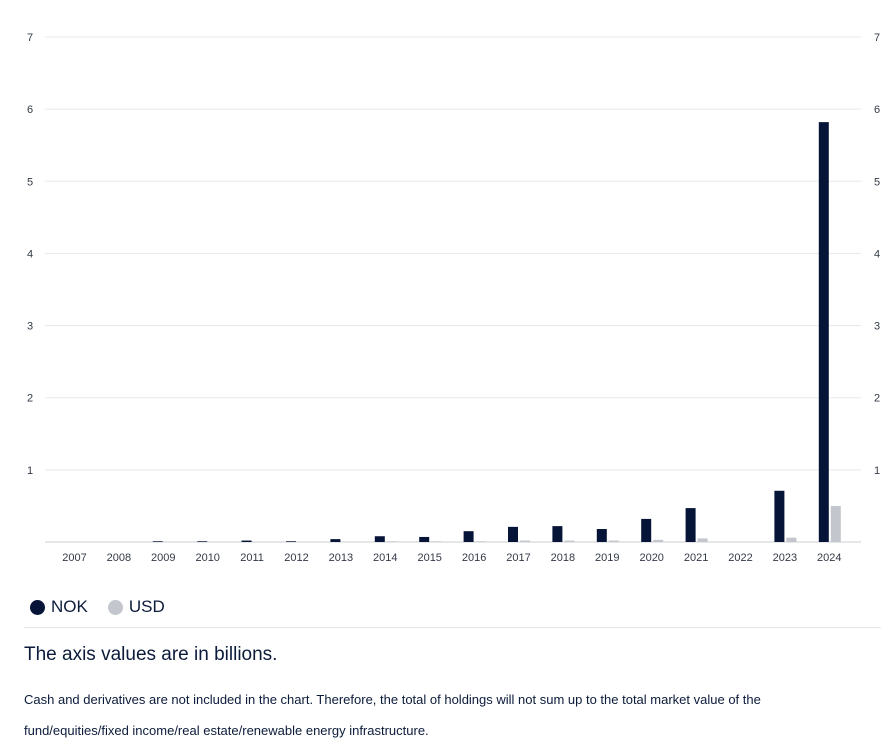  Describe the element at coordinates (335, 540) in the screenshot. I see `bar-nok-2013` at that location.